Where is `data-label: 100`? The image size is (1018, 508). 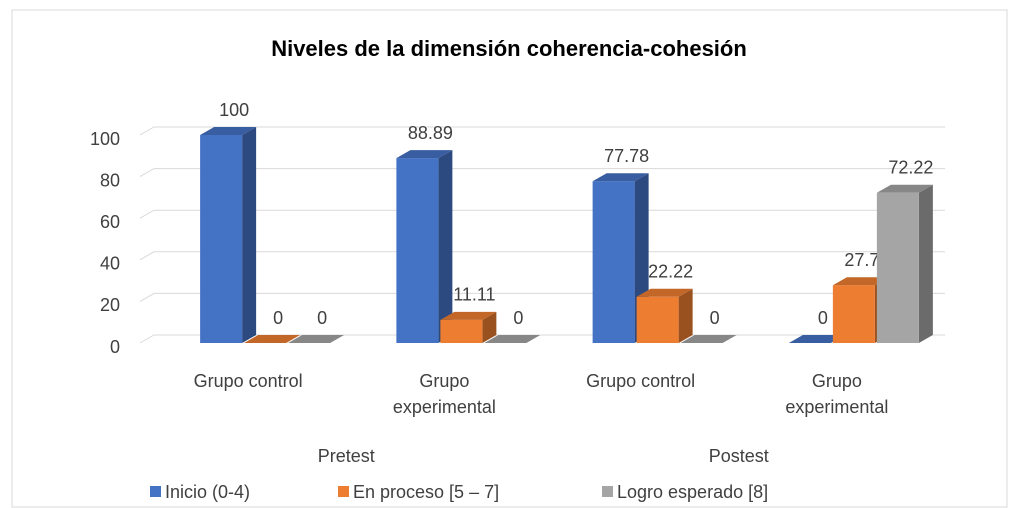 data-label: 100 is located at coordinates (234, 110).